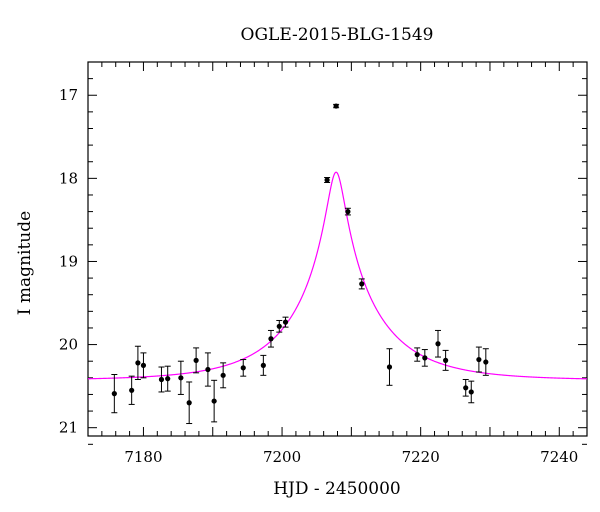 The width and height of the screenshot is (600, 512). I want to click on y-tick-label: 18, so click(68, 178).